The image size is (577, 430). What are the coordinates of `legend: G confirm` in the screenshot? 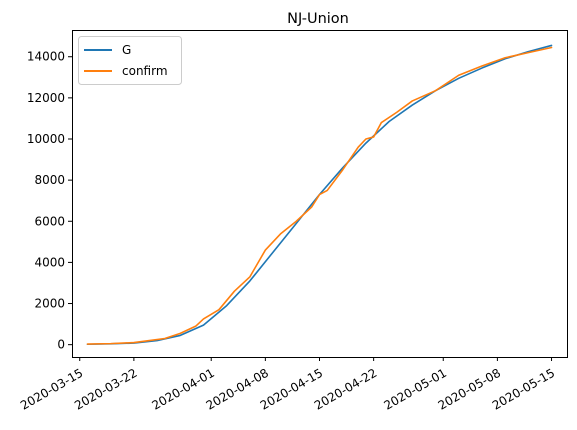 It's located at (130, 60).